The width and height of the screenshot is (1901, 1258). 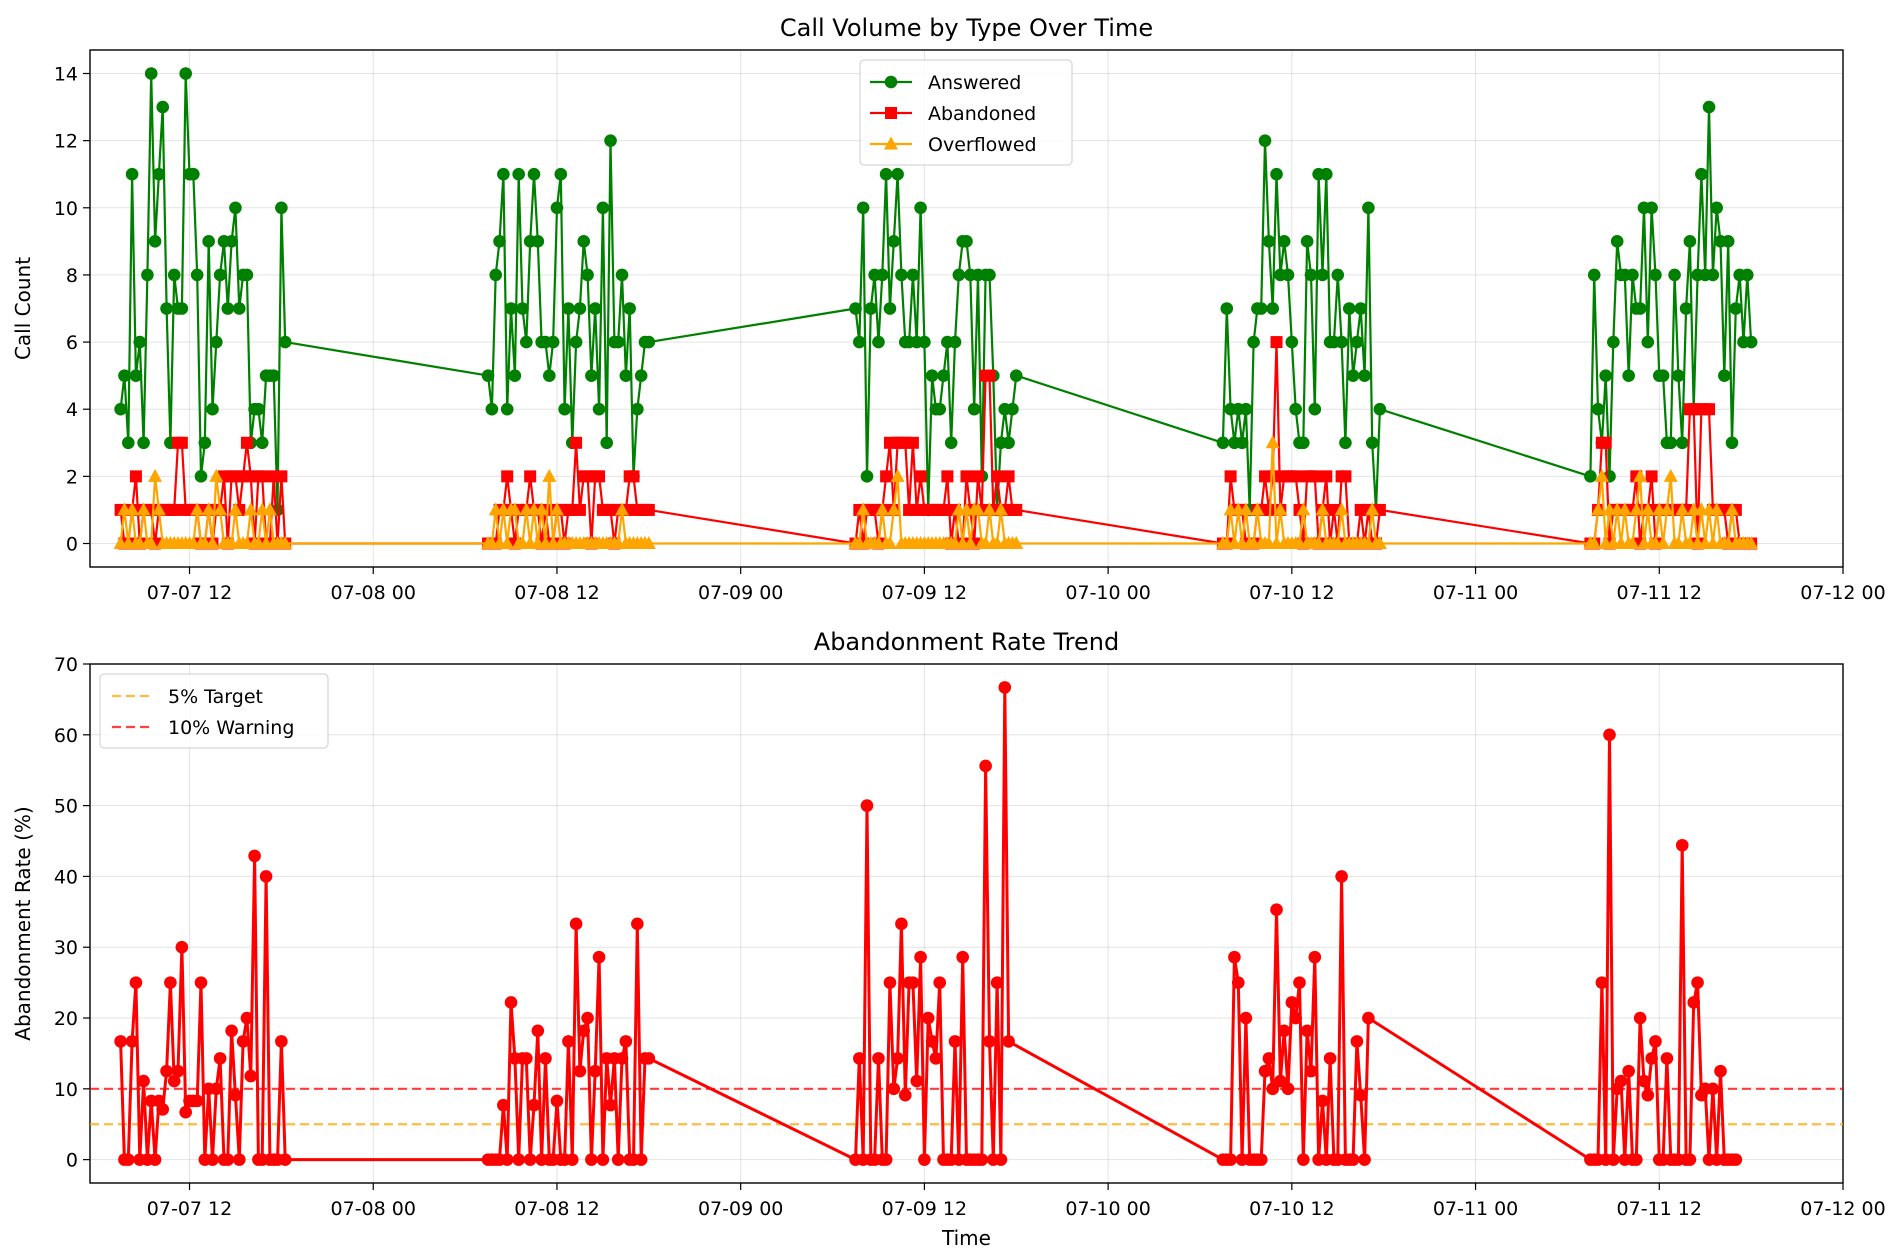 What do you see at coordinates (1659, 593) in the screenshot?
I see `x-tick-label: 07-11 12` at bounding box center [1659, 593].